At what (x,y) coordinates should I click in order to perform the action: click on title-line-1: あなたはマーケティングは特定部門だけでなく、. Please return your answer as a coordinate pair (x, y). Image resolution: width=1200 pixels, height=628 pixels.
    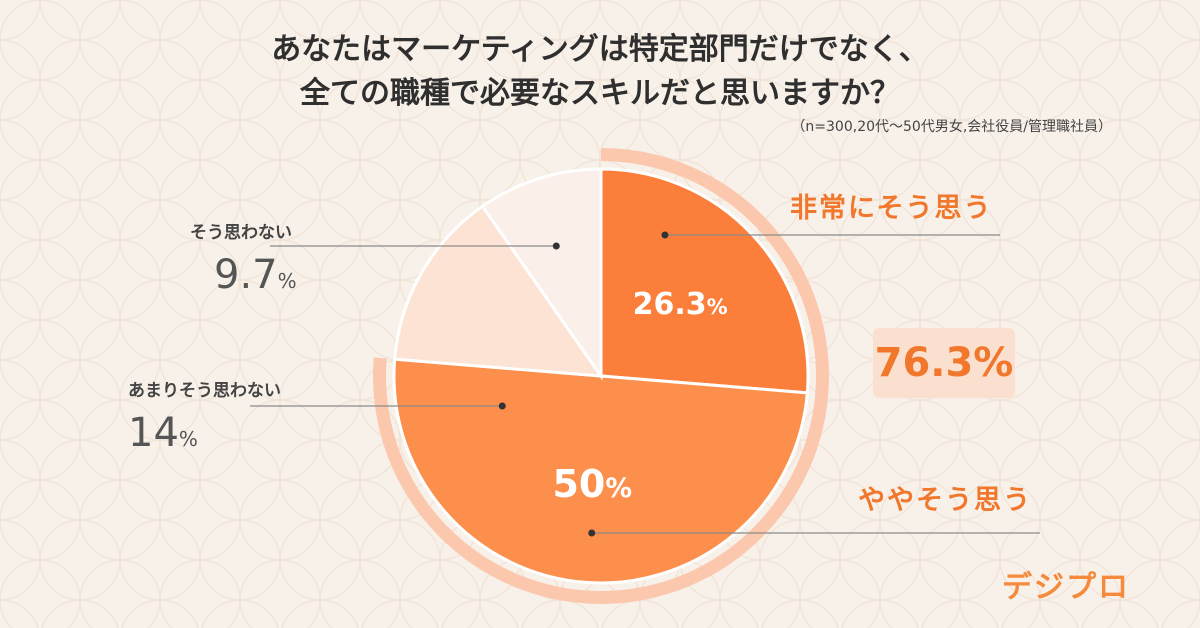
    Looking at the image, I should click on (600, 49).